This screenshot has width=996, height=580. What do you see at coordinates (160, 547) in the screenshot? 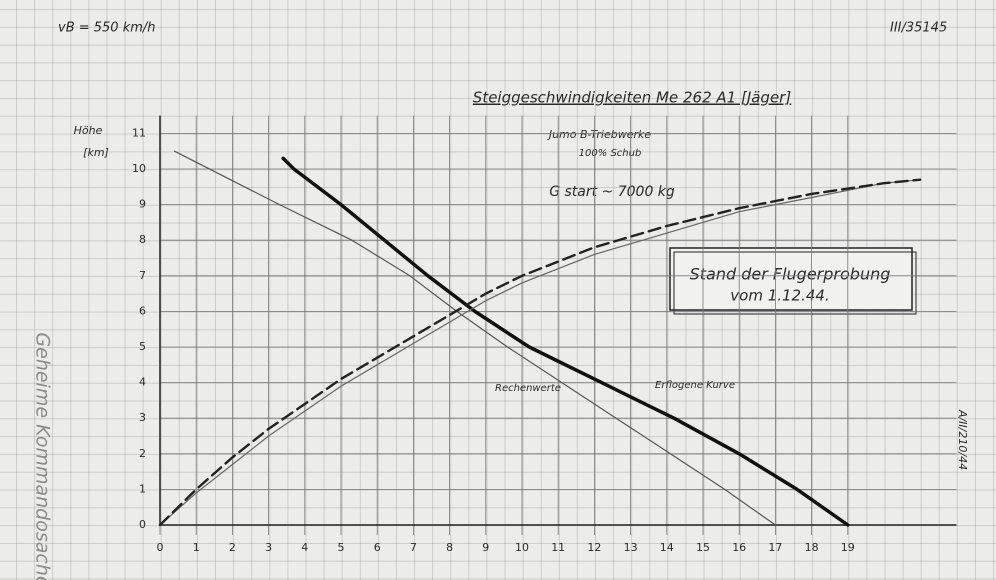
I see `x-tick-label: 0` at bounding box center [160, 547].